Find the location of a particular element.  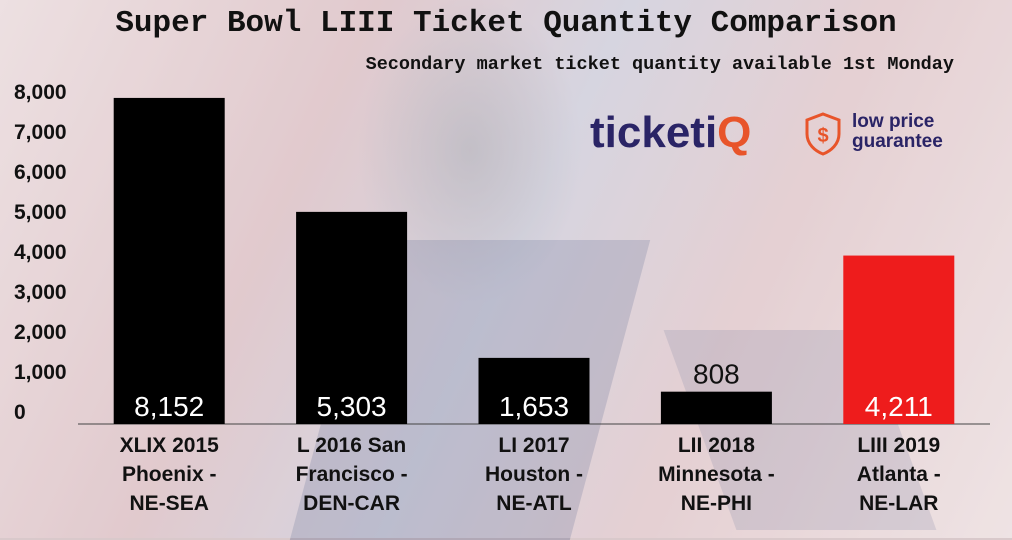

data-label: 5,303 is located at coordinates (352, 406).